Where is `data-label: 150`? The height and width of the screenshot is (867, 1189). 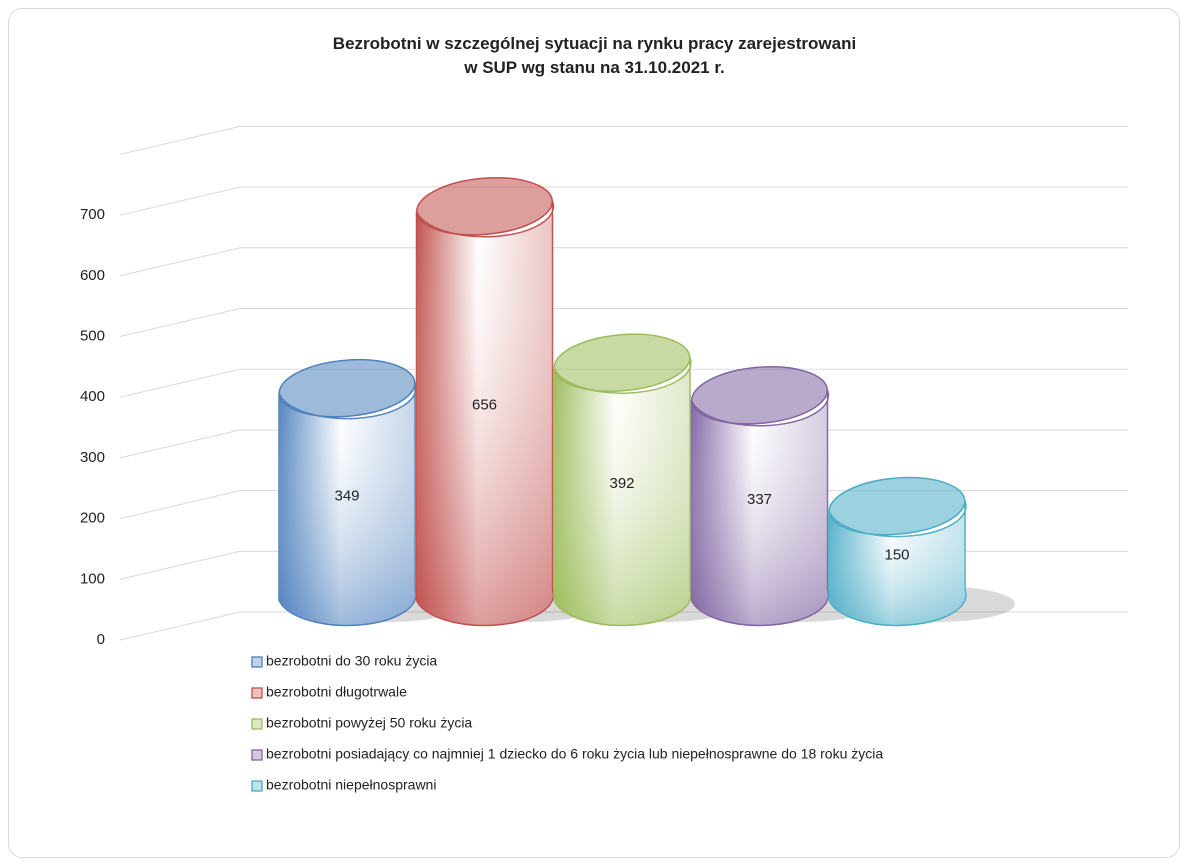 data-label: 150 is located at coordinates (896, 555).